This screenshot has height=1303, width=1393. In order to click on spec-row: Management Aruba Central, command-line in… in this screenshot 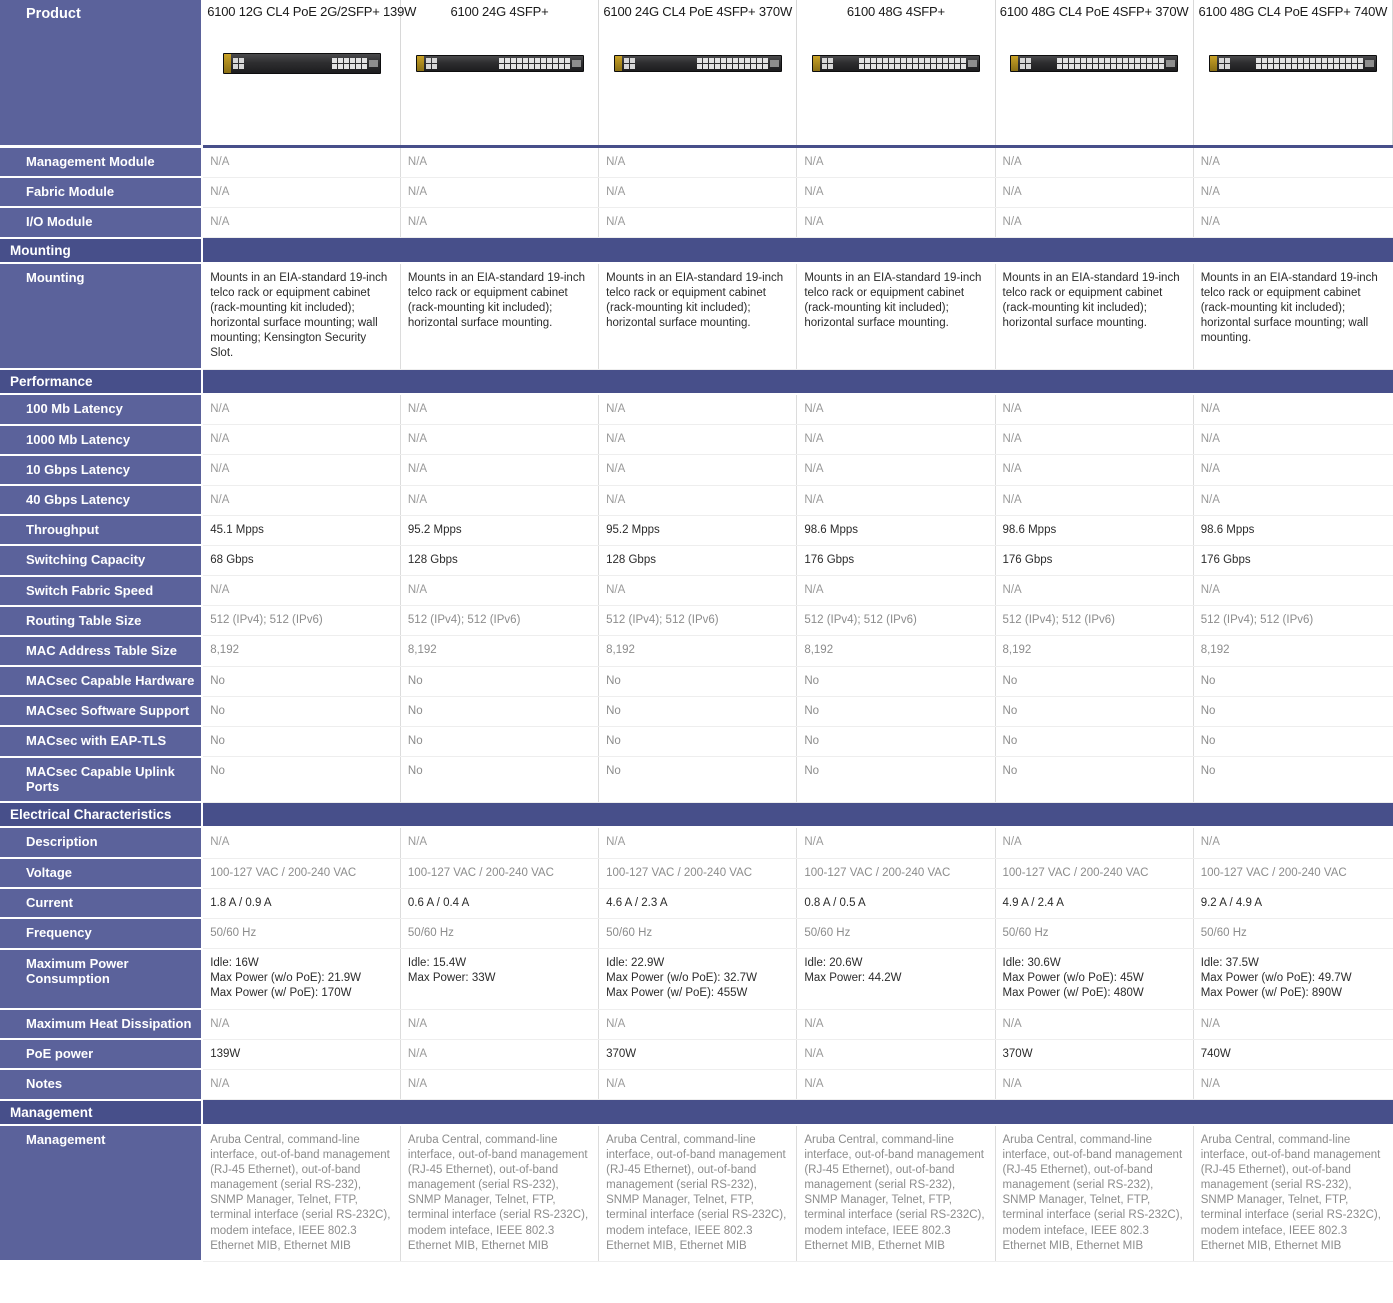, I will do `click(696, 1193)`.